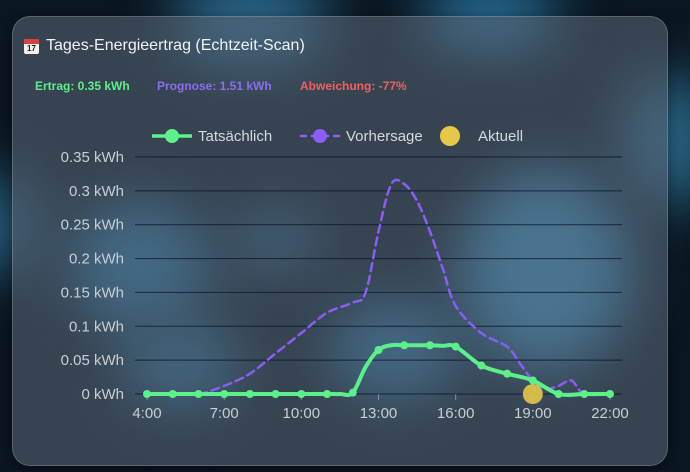 The width and height of the screenshot is (690, 472). I want to click on legend-label: Aktuell, so click(500, 136).